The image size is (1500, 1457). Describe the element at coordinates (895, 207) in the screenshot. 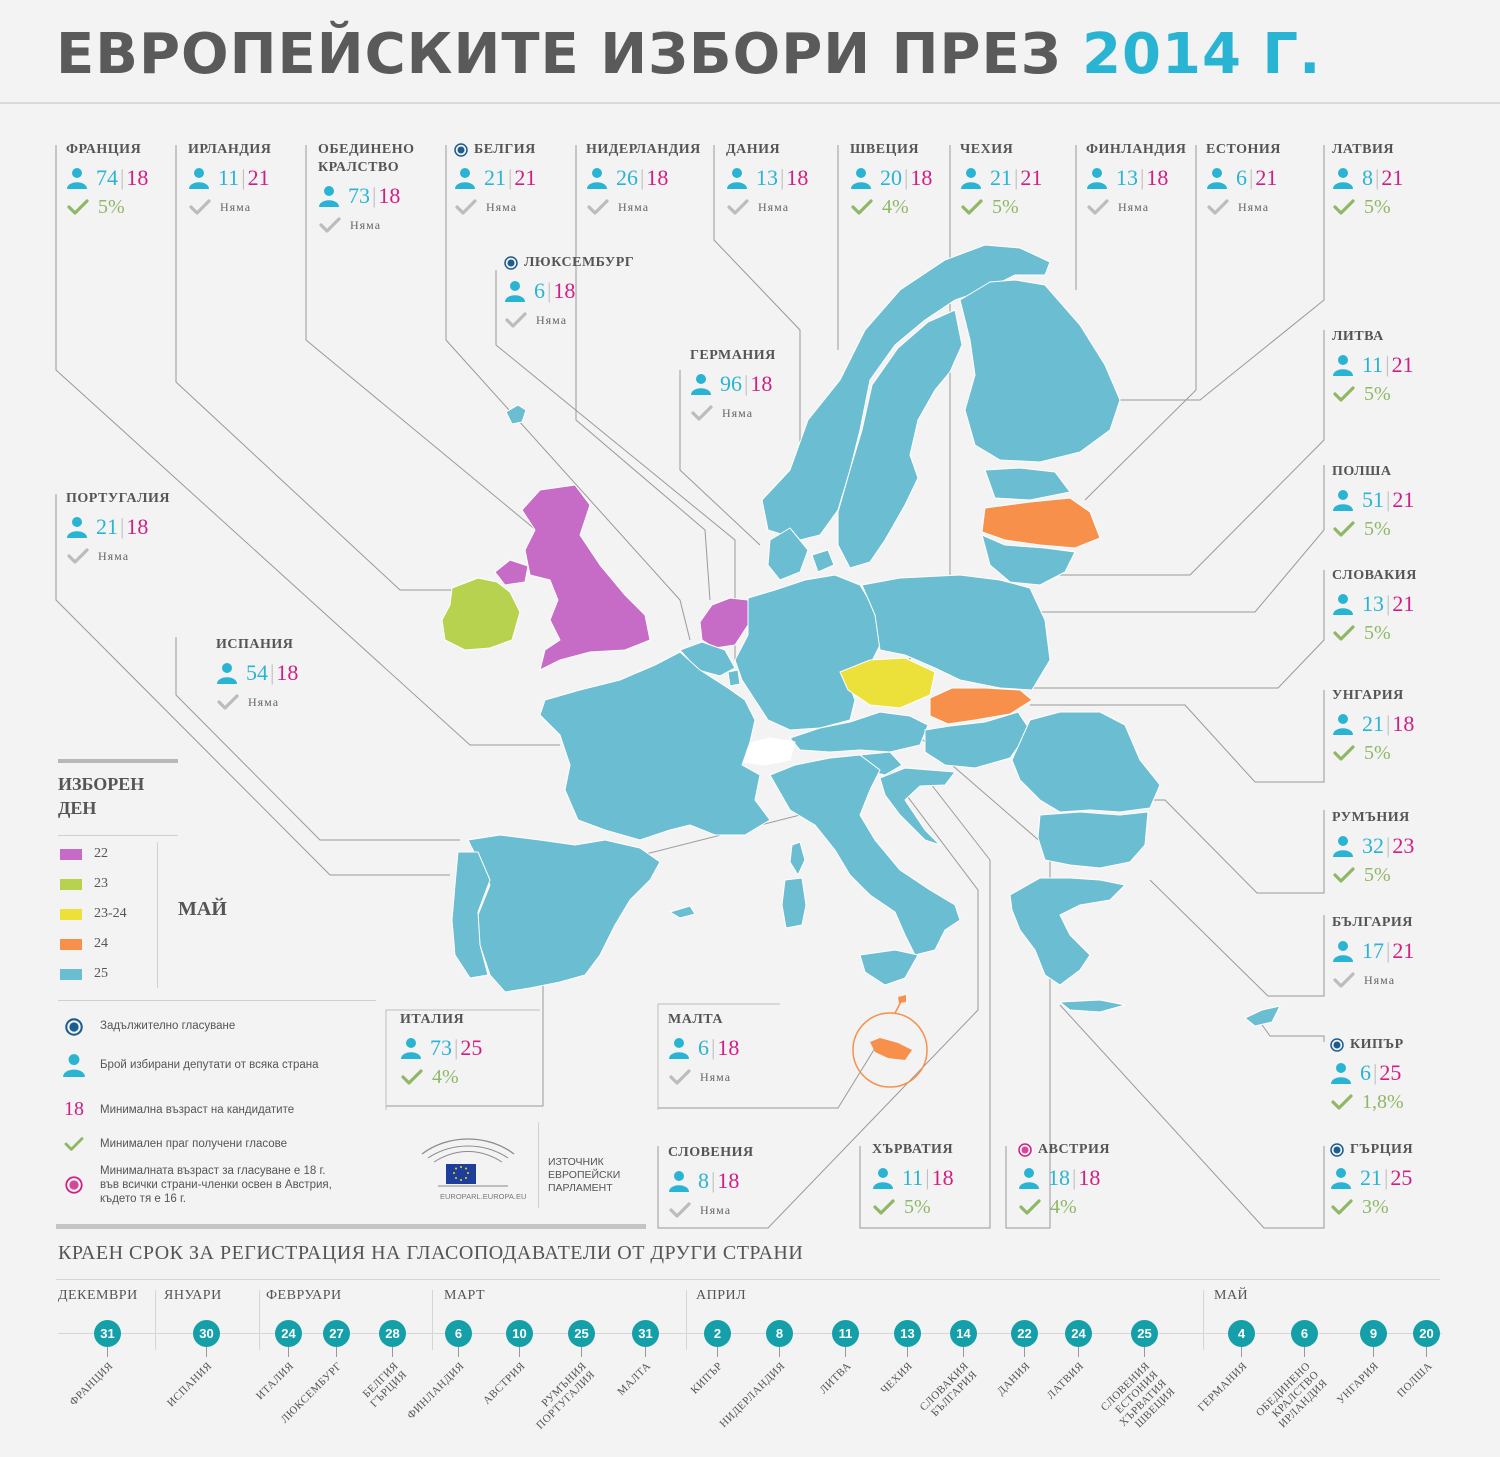

I see `threshold-value: 4%` at that location.